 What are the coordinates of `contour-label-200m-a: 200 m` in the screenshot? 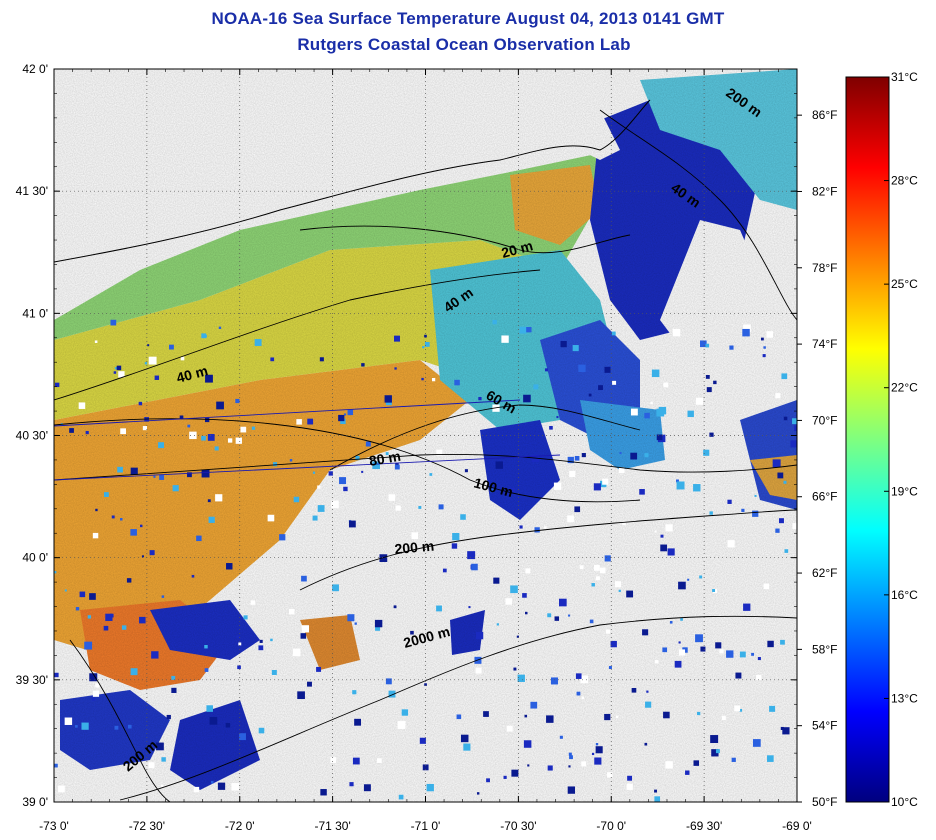 It's located at (414, 547).